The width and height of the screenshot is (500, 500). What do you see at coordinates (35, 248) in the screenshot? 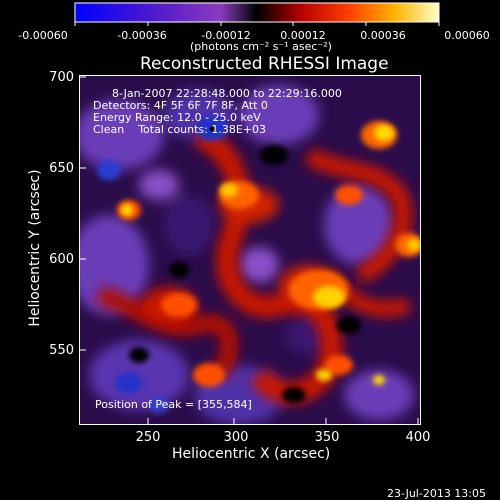
I see `y-axis-label: Heliocentric Y (arcsec)` at bounding box center [35, 248].